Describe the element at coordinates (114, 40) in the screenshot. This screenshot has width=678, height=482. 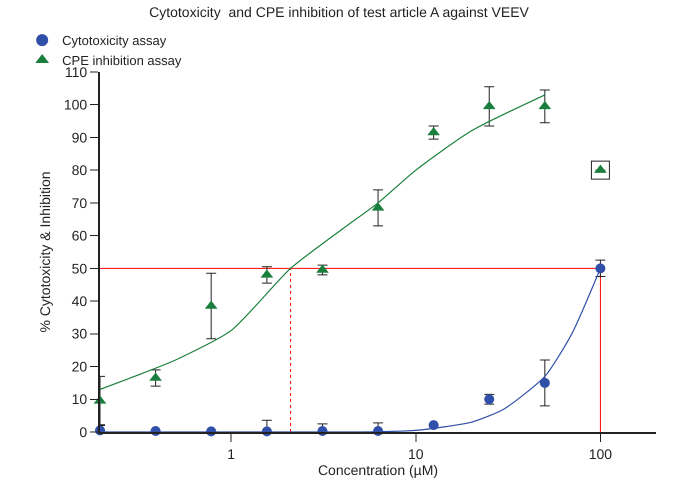
I see `legend-label: Cytotoxicity assay` at that location.